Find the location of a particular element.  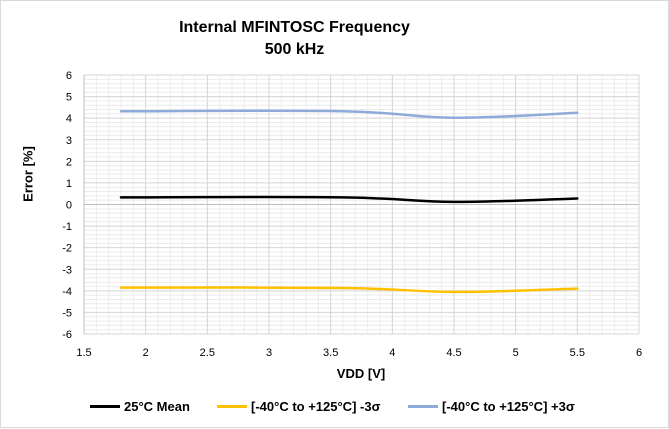

x-tick-label: 3 is located at coordinates (269, 353).